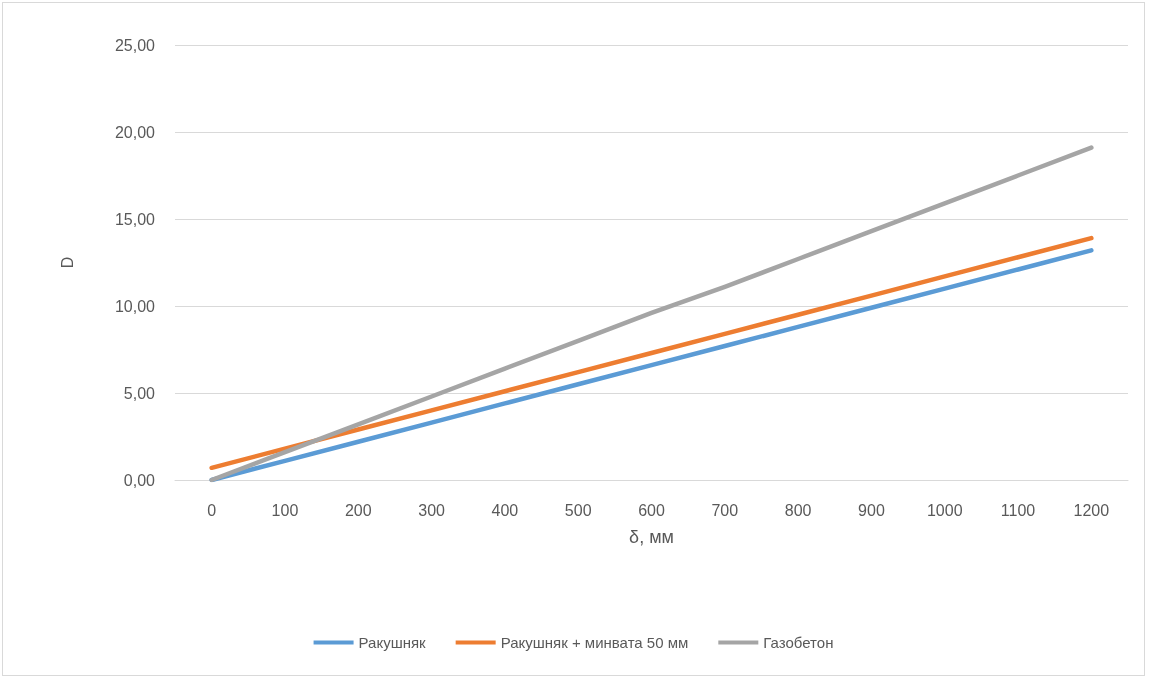 Image resolution: width=1149 pixels, height=680 pixels. What do you see at coordinates (651, 537) in the screenshot?
I see `x-axis-title: δ, мм` at bounding box center [651, 537].